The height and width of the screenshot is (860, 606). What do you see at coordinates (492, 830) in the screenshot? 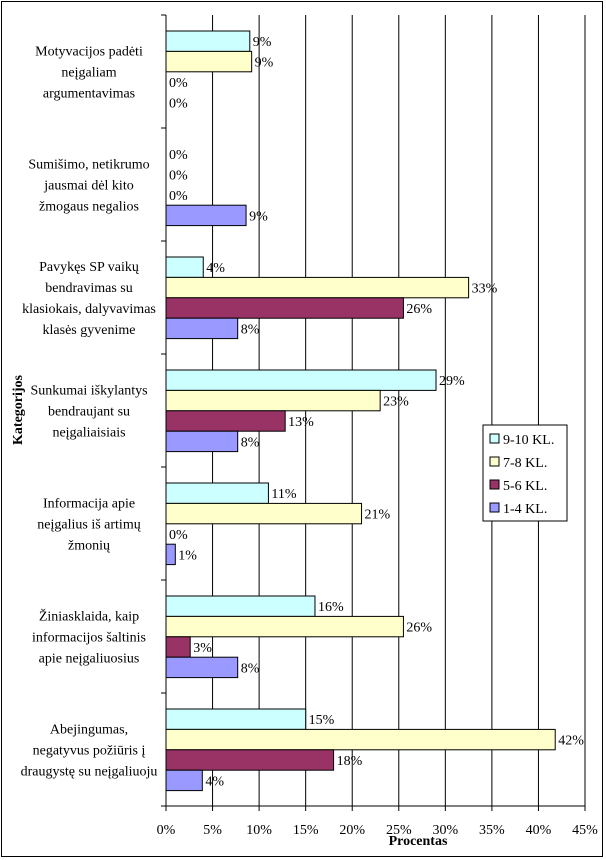
I see `x-tick-label: 35%` at bounding box center [492, 830].